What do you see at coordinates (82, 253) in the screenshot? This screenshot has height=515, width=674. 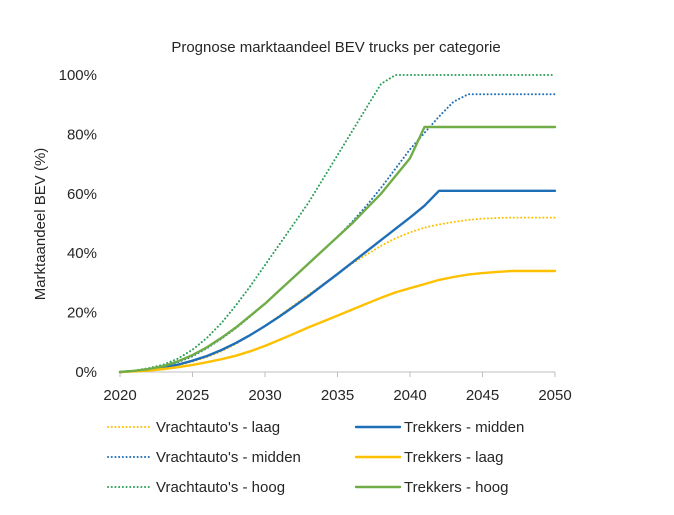 I see `y-tick-label: 40%` at bounding box center [82, 253].